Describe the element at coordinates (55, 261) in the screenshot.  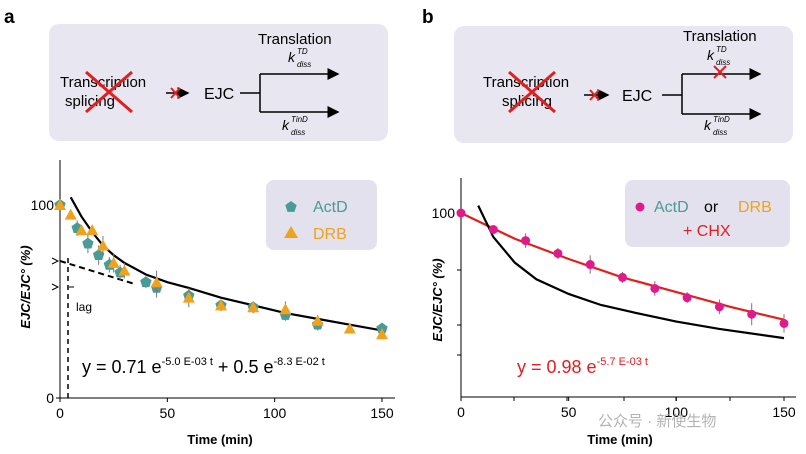
I see `lag-bracket-icon` at that location.